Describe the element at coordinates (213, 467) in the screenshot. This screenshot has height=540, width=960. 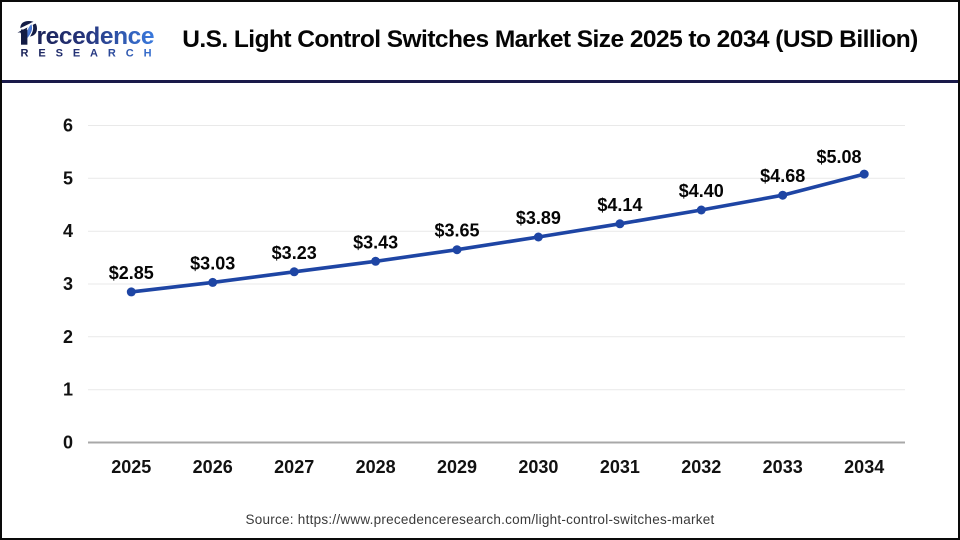
I see `svg-text: 2026` at that location.